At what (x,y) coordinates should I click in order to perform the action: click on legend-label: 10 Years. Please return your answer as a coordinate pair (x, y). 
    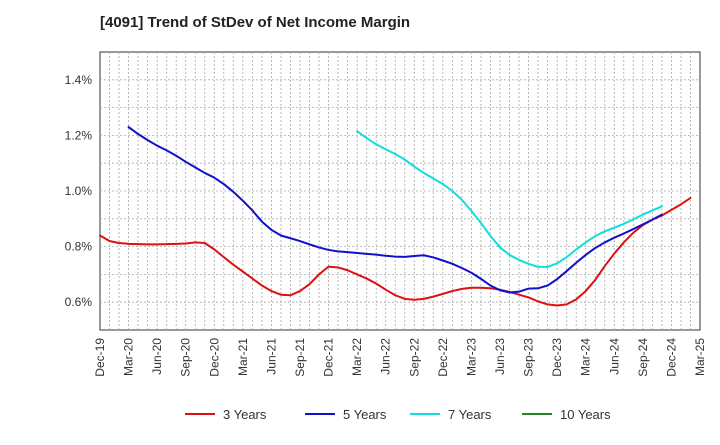
    Looking at the image, I should click on (585, 414).